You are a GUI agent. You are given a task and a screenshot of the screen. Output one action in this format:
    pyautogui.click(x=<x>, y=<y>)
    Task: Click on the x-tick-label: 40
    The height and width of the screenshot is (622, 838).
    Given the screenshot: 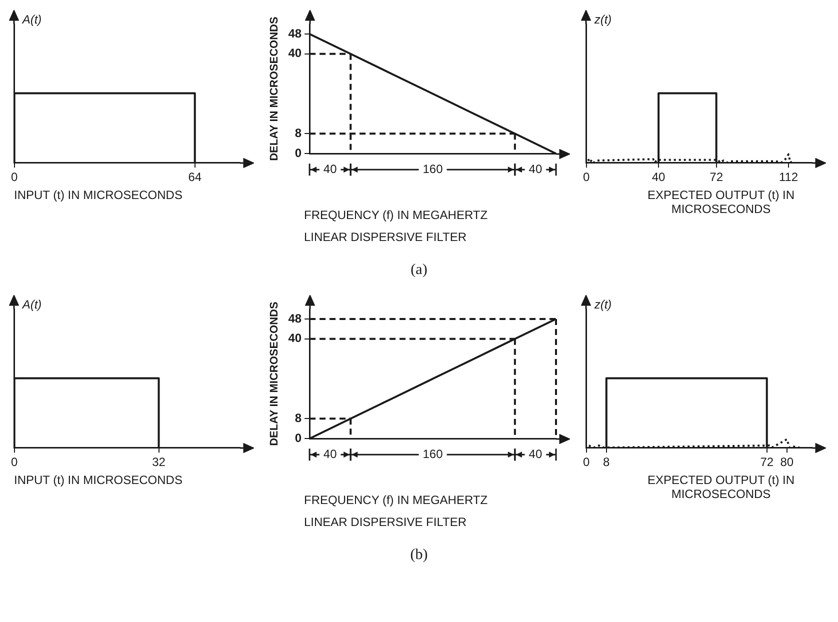 What is the action you would take?
    pyautogui.click(x=659, y=177)
    